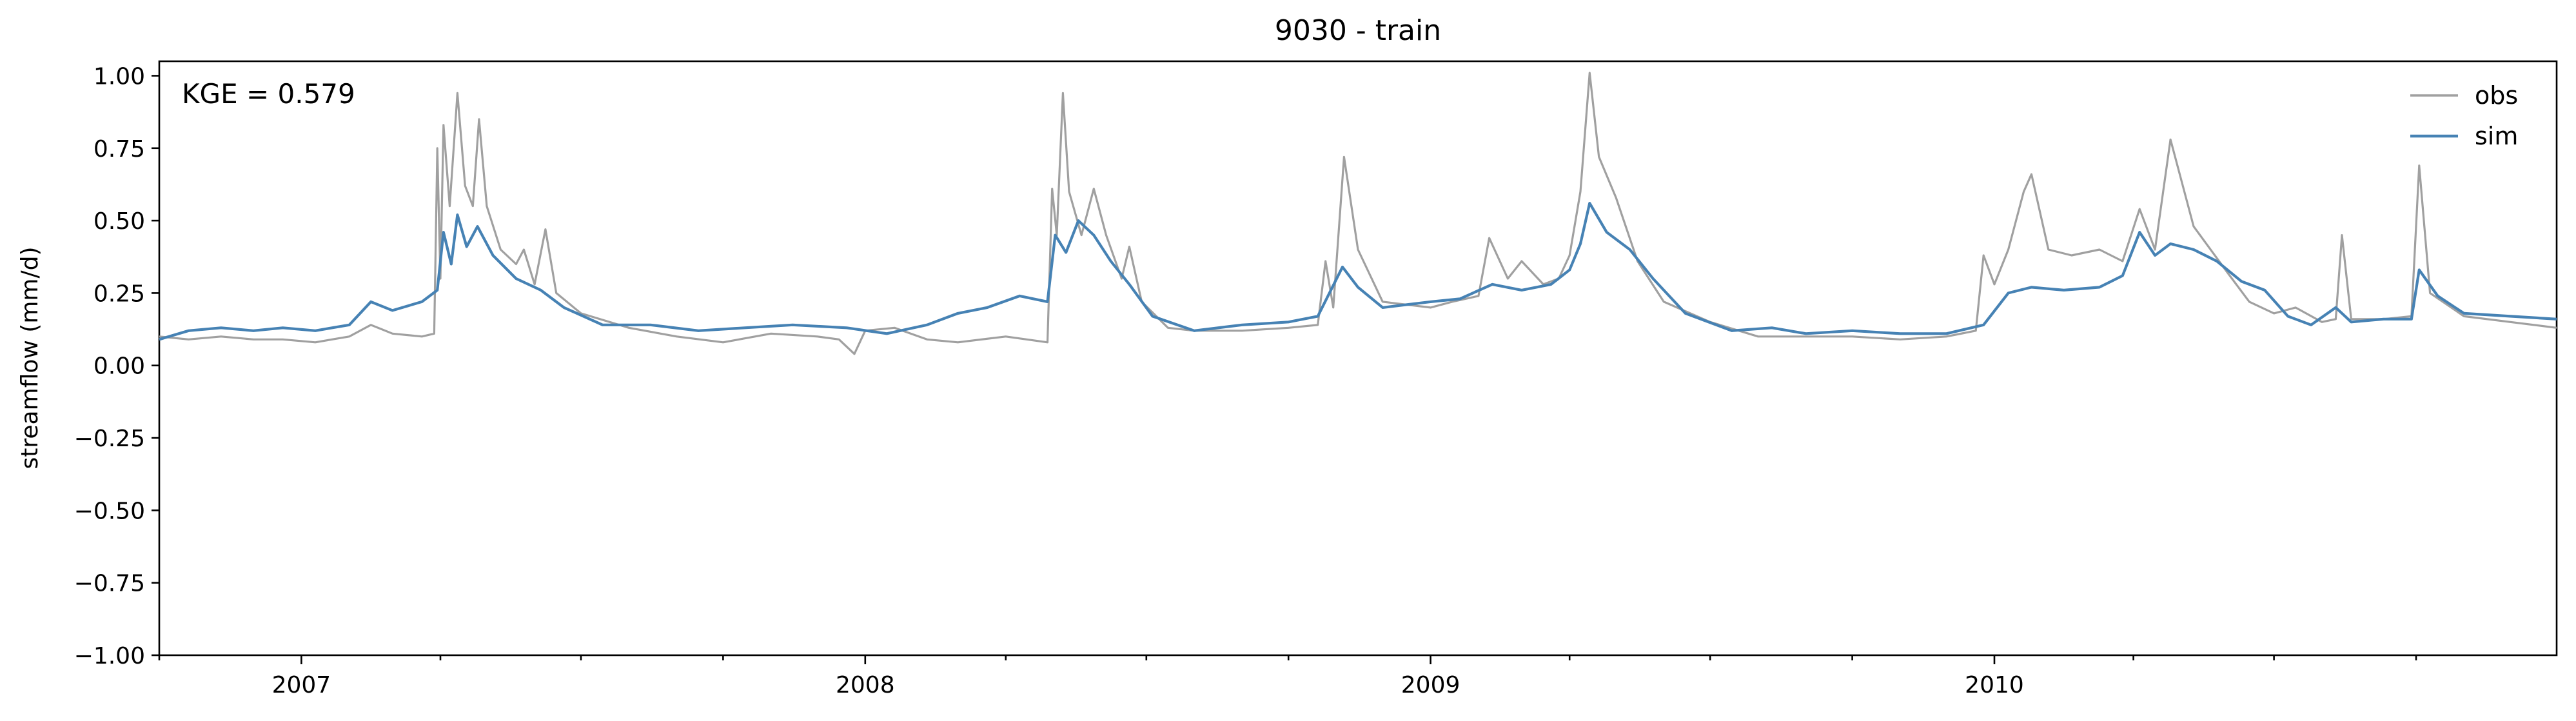 The height and width of the screenshot is (721, 2576). What do you see at coordinates (1430, 685) in the screenshot?
I see `x-tick-label: 2009` at bounding box center [1430, 685].